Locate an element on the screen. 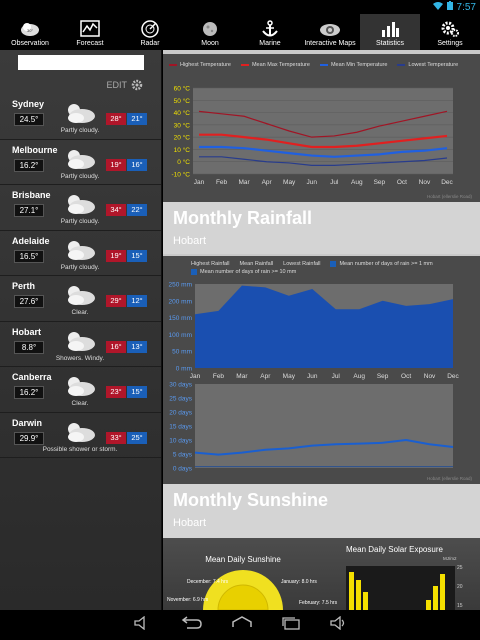 The width and height of the screenshot is (480, 640). city-name: Brisbane is located at coordinates (31, 195).